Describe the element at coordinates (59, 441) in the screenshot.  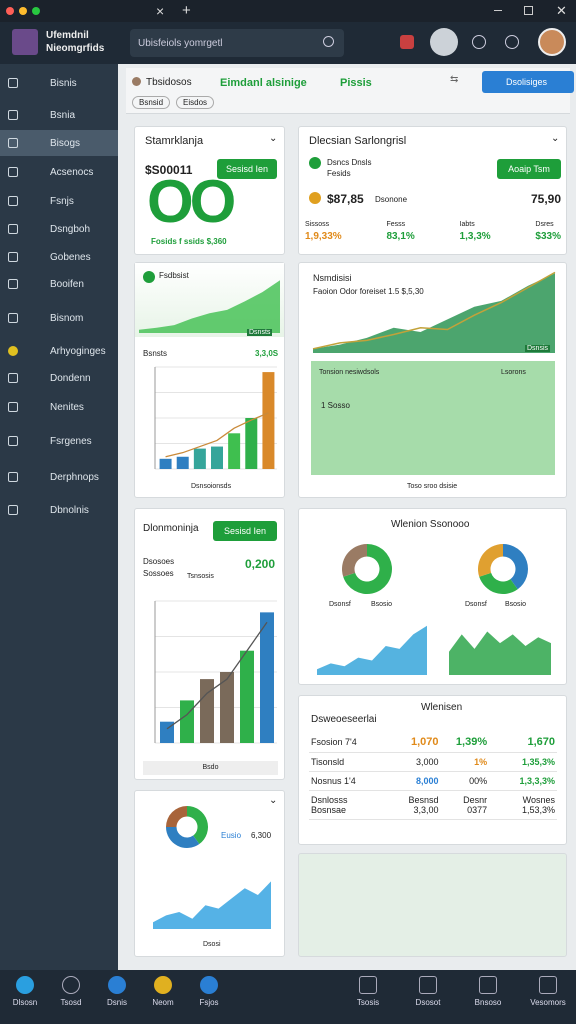
I see `nav-item: Fsrgenes` at that location.